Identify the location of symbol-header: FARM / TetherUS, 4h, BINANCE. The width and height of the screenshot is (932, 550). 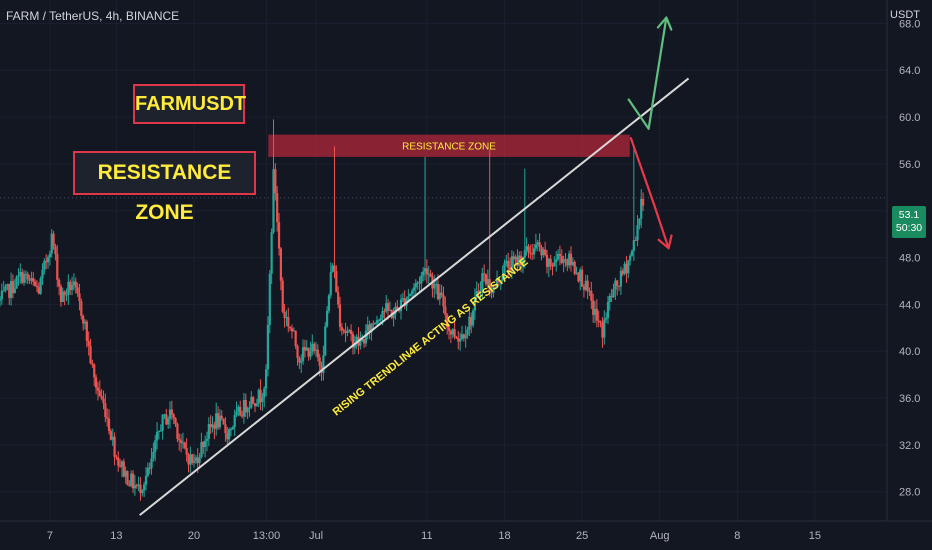
(93, 16).